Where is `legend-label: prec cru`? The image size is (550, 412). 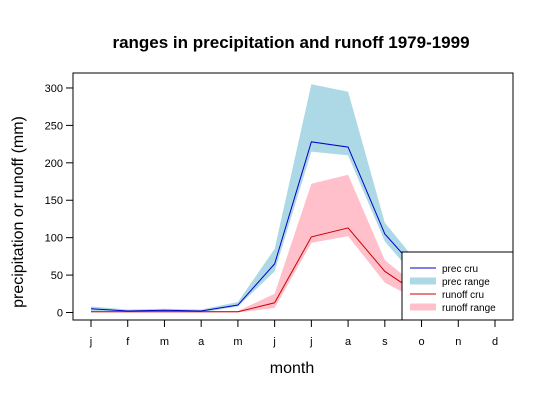 legend-label: prec cru is located at coordinates (460, 269).